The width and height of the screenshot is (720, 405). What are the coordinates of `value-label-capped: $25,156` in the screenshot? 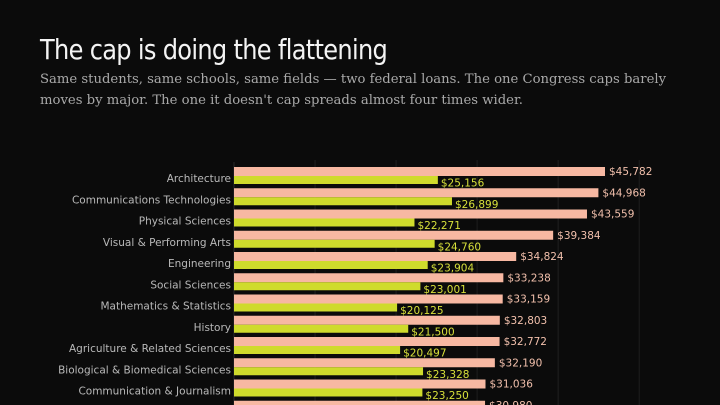 It's located at (463, 184).